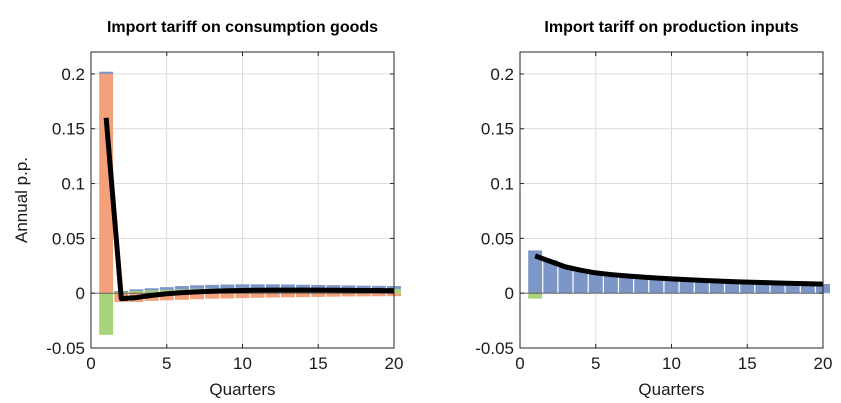  I want to click on chart1-xtick-label-4: 20, so click(394, 363).